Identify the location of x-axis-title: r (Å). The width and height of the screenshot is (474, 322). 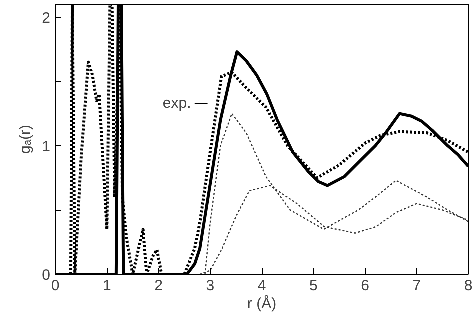
(262, 303).